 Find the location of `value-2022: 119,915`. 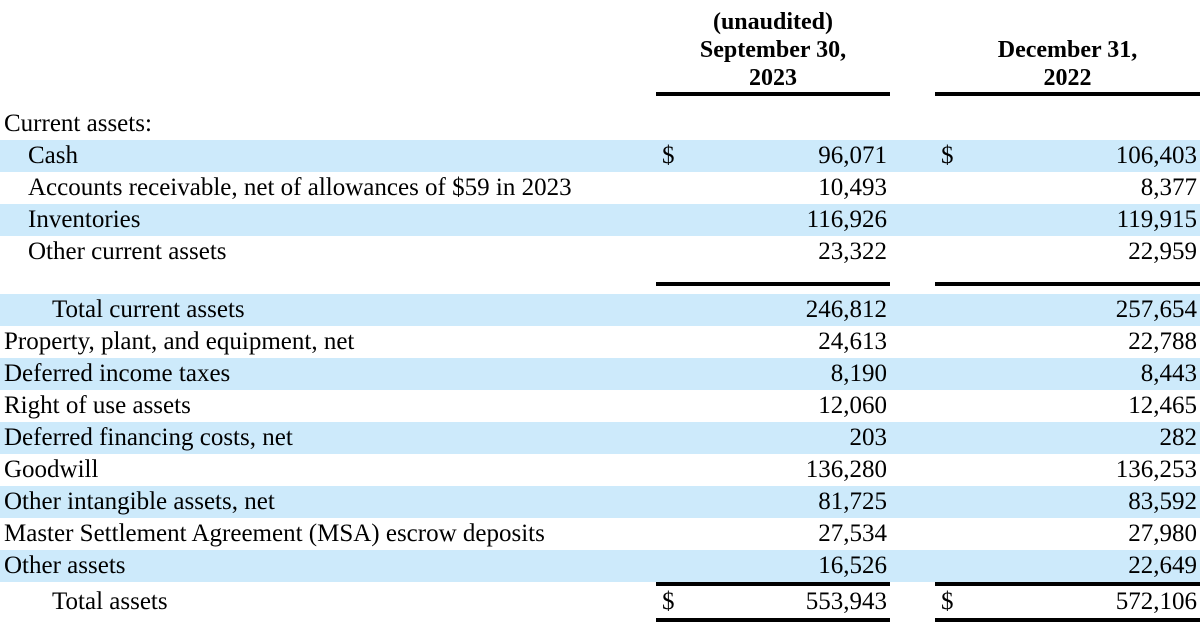

value-2022: 119,915 is located at coordinates (1156, 219).